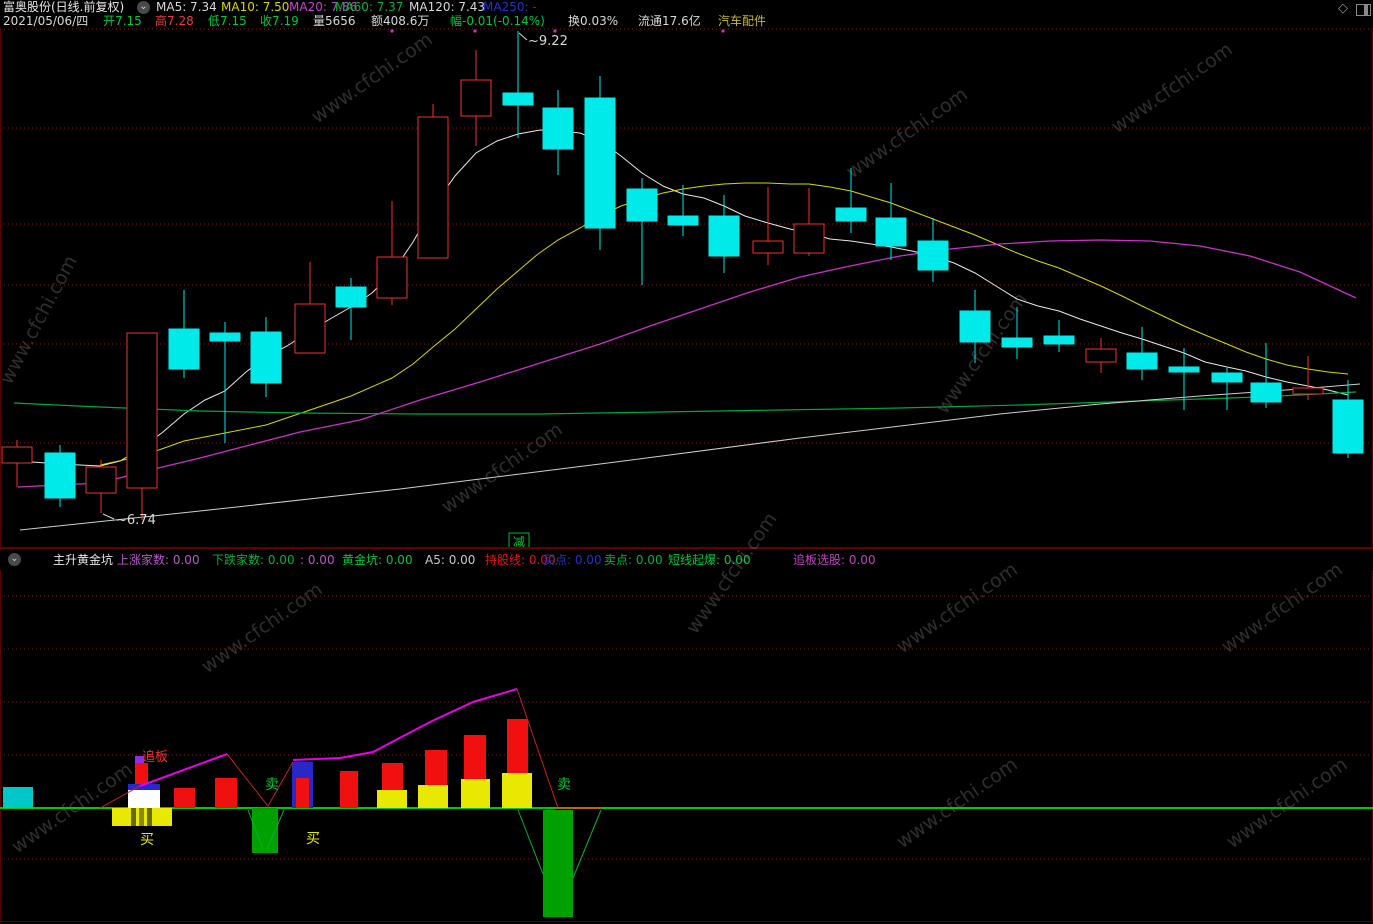 This screenshot has height=924, width=1373. I want to click on indicator-field: 下跌家数: 0.00, so click(253, 560).